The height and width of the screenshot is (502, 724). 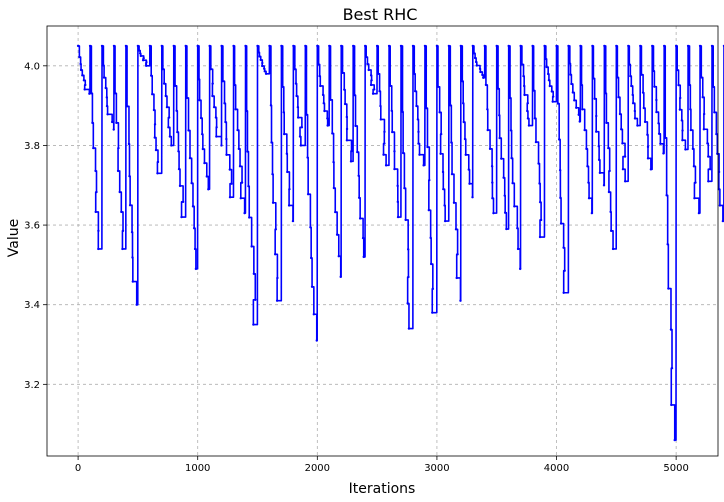 What do you see at coordinates (382, 465) in the screenshot?
I see `x-axis: 0 1000 2000 3000 4000 5000` at bounding box center [382, 465].